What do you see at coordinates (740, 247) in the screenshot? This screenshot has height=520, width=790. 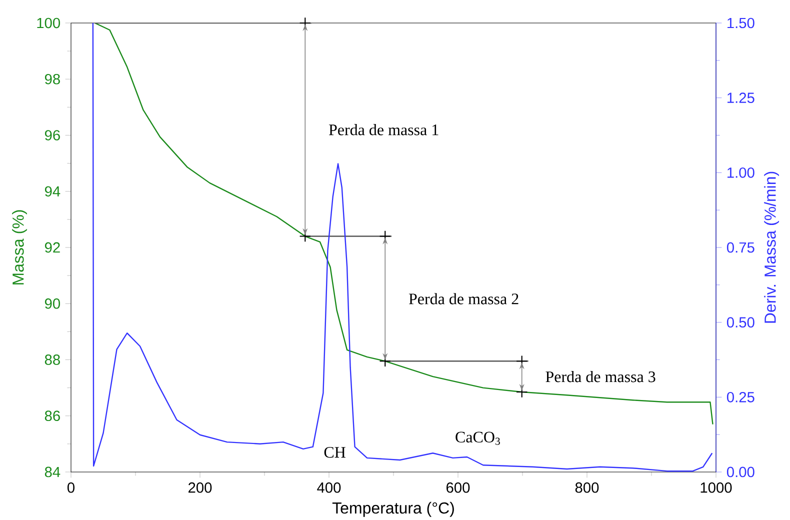 I see `y2-tick-label: 0.75` at bounding box center [740, 247].